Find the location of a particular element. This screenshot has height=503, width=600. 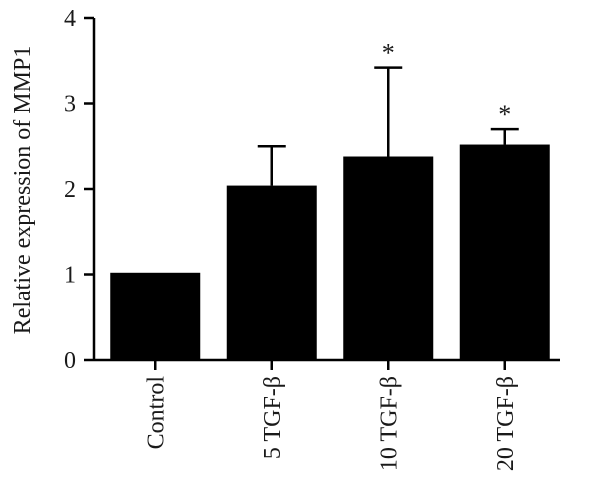

y-axis-title: Relative expression of MMP1 is located at coordinates (23, 190).